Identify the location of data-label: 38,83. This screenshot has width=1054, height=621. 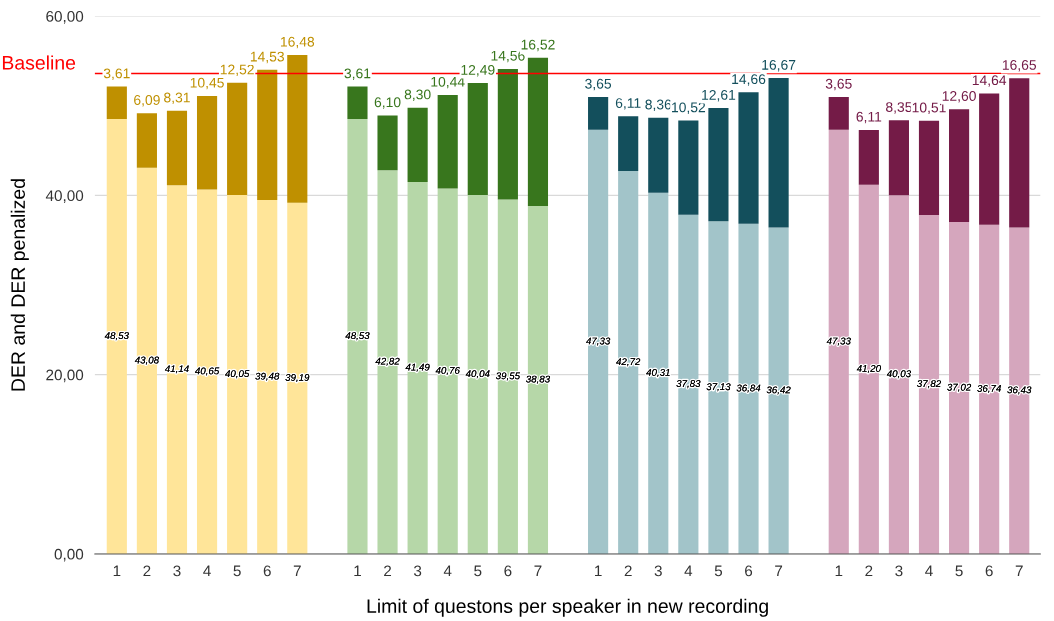
(538, 379).